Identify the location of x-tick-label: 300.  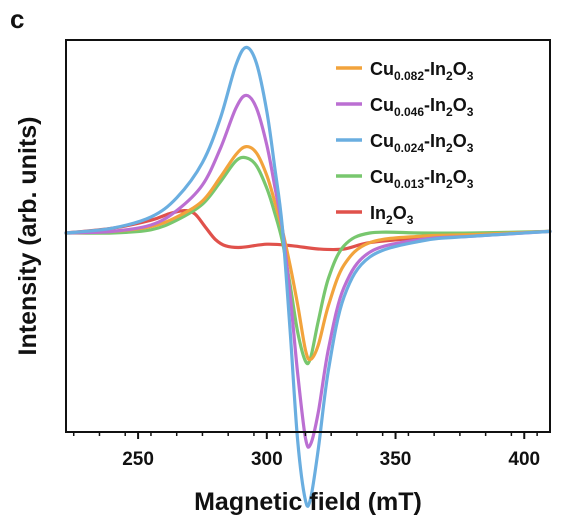
(267, 459).